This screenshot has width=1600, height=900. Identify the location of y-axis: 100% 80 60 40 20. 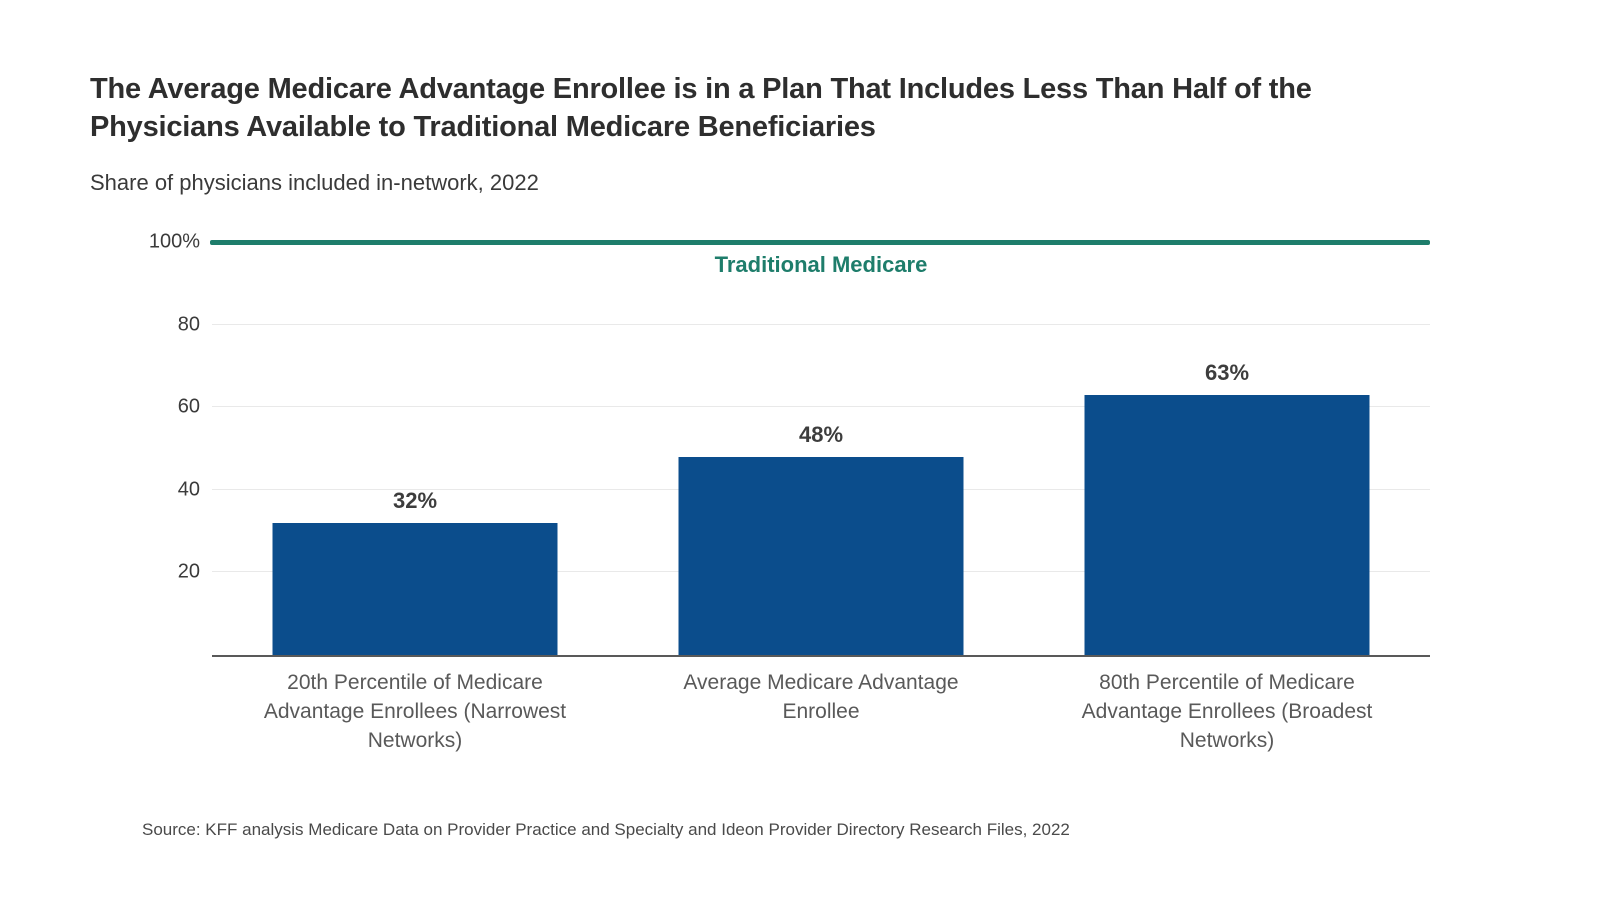
(100, 443).